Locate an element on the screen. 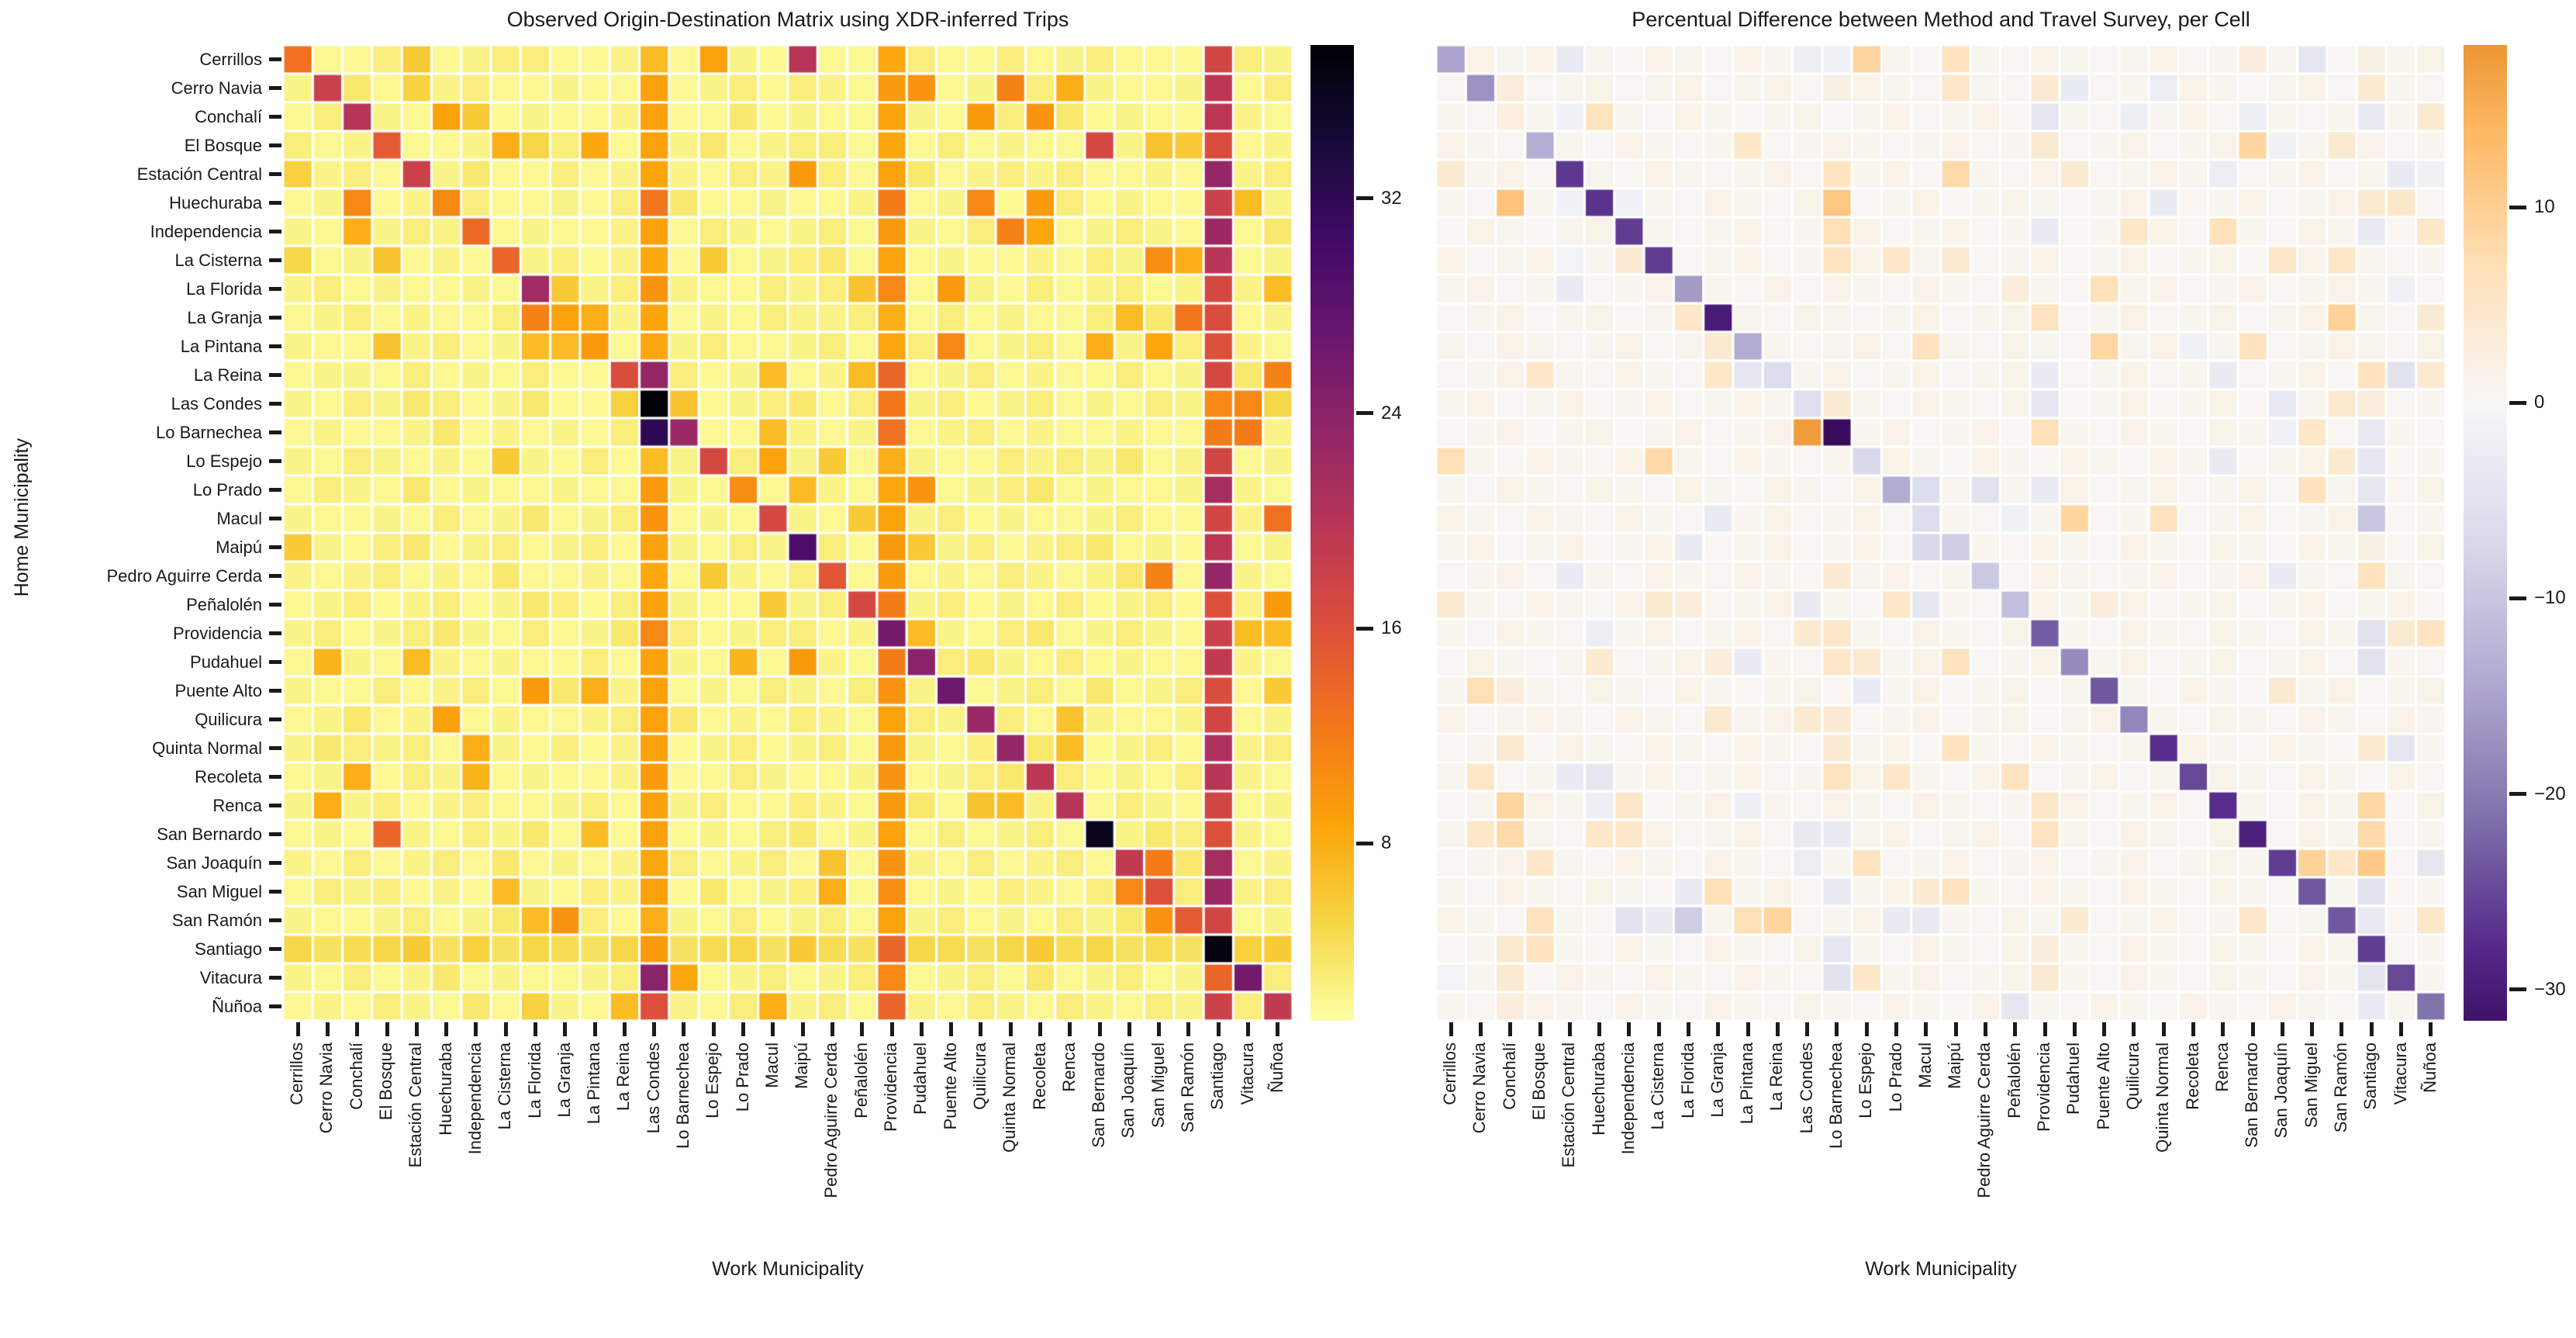 The width and height of the screenshot is (2576, 1338). y-tick-label: Huechuraba is located at coordinates (216, 202).